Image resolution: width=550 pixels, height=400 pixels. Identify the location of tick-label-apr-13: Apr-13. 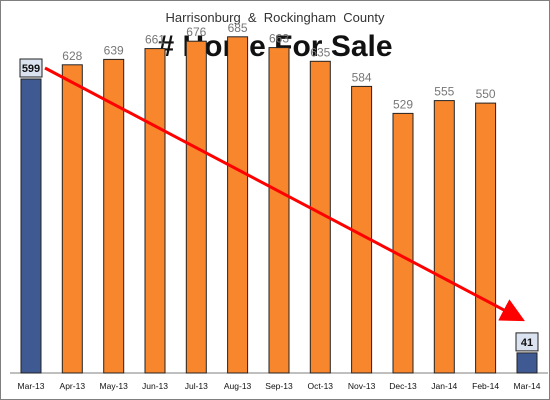
(73, 386).